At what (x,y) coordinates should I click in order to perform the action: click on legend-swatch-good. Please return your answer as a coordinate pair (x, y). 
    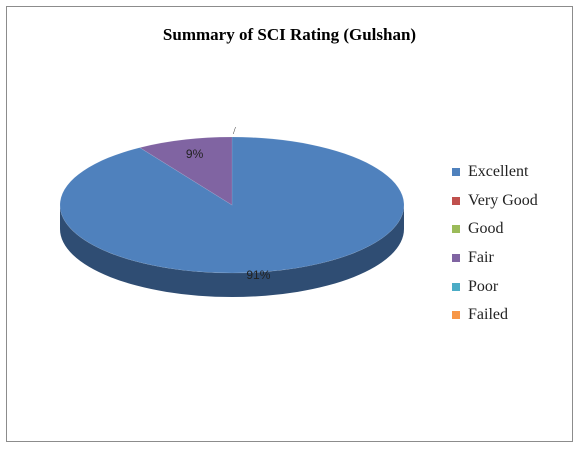
    Looking at the image, I should click on (456, 229).